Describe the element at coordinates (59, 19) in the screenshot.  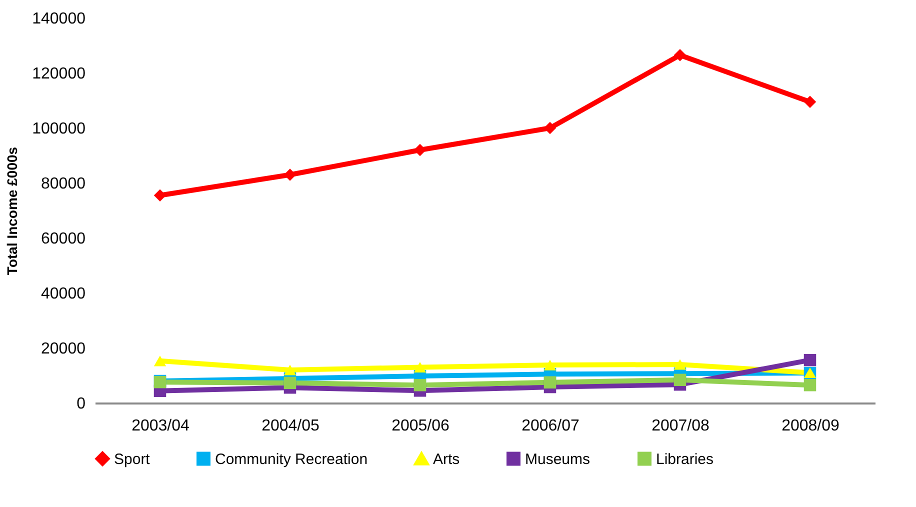
I see `y-tick-label: 140000` at that location.